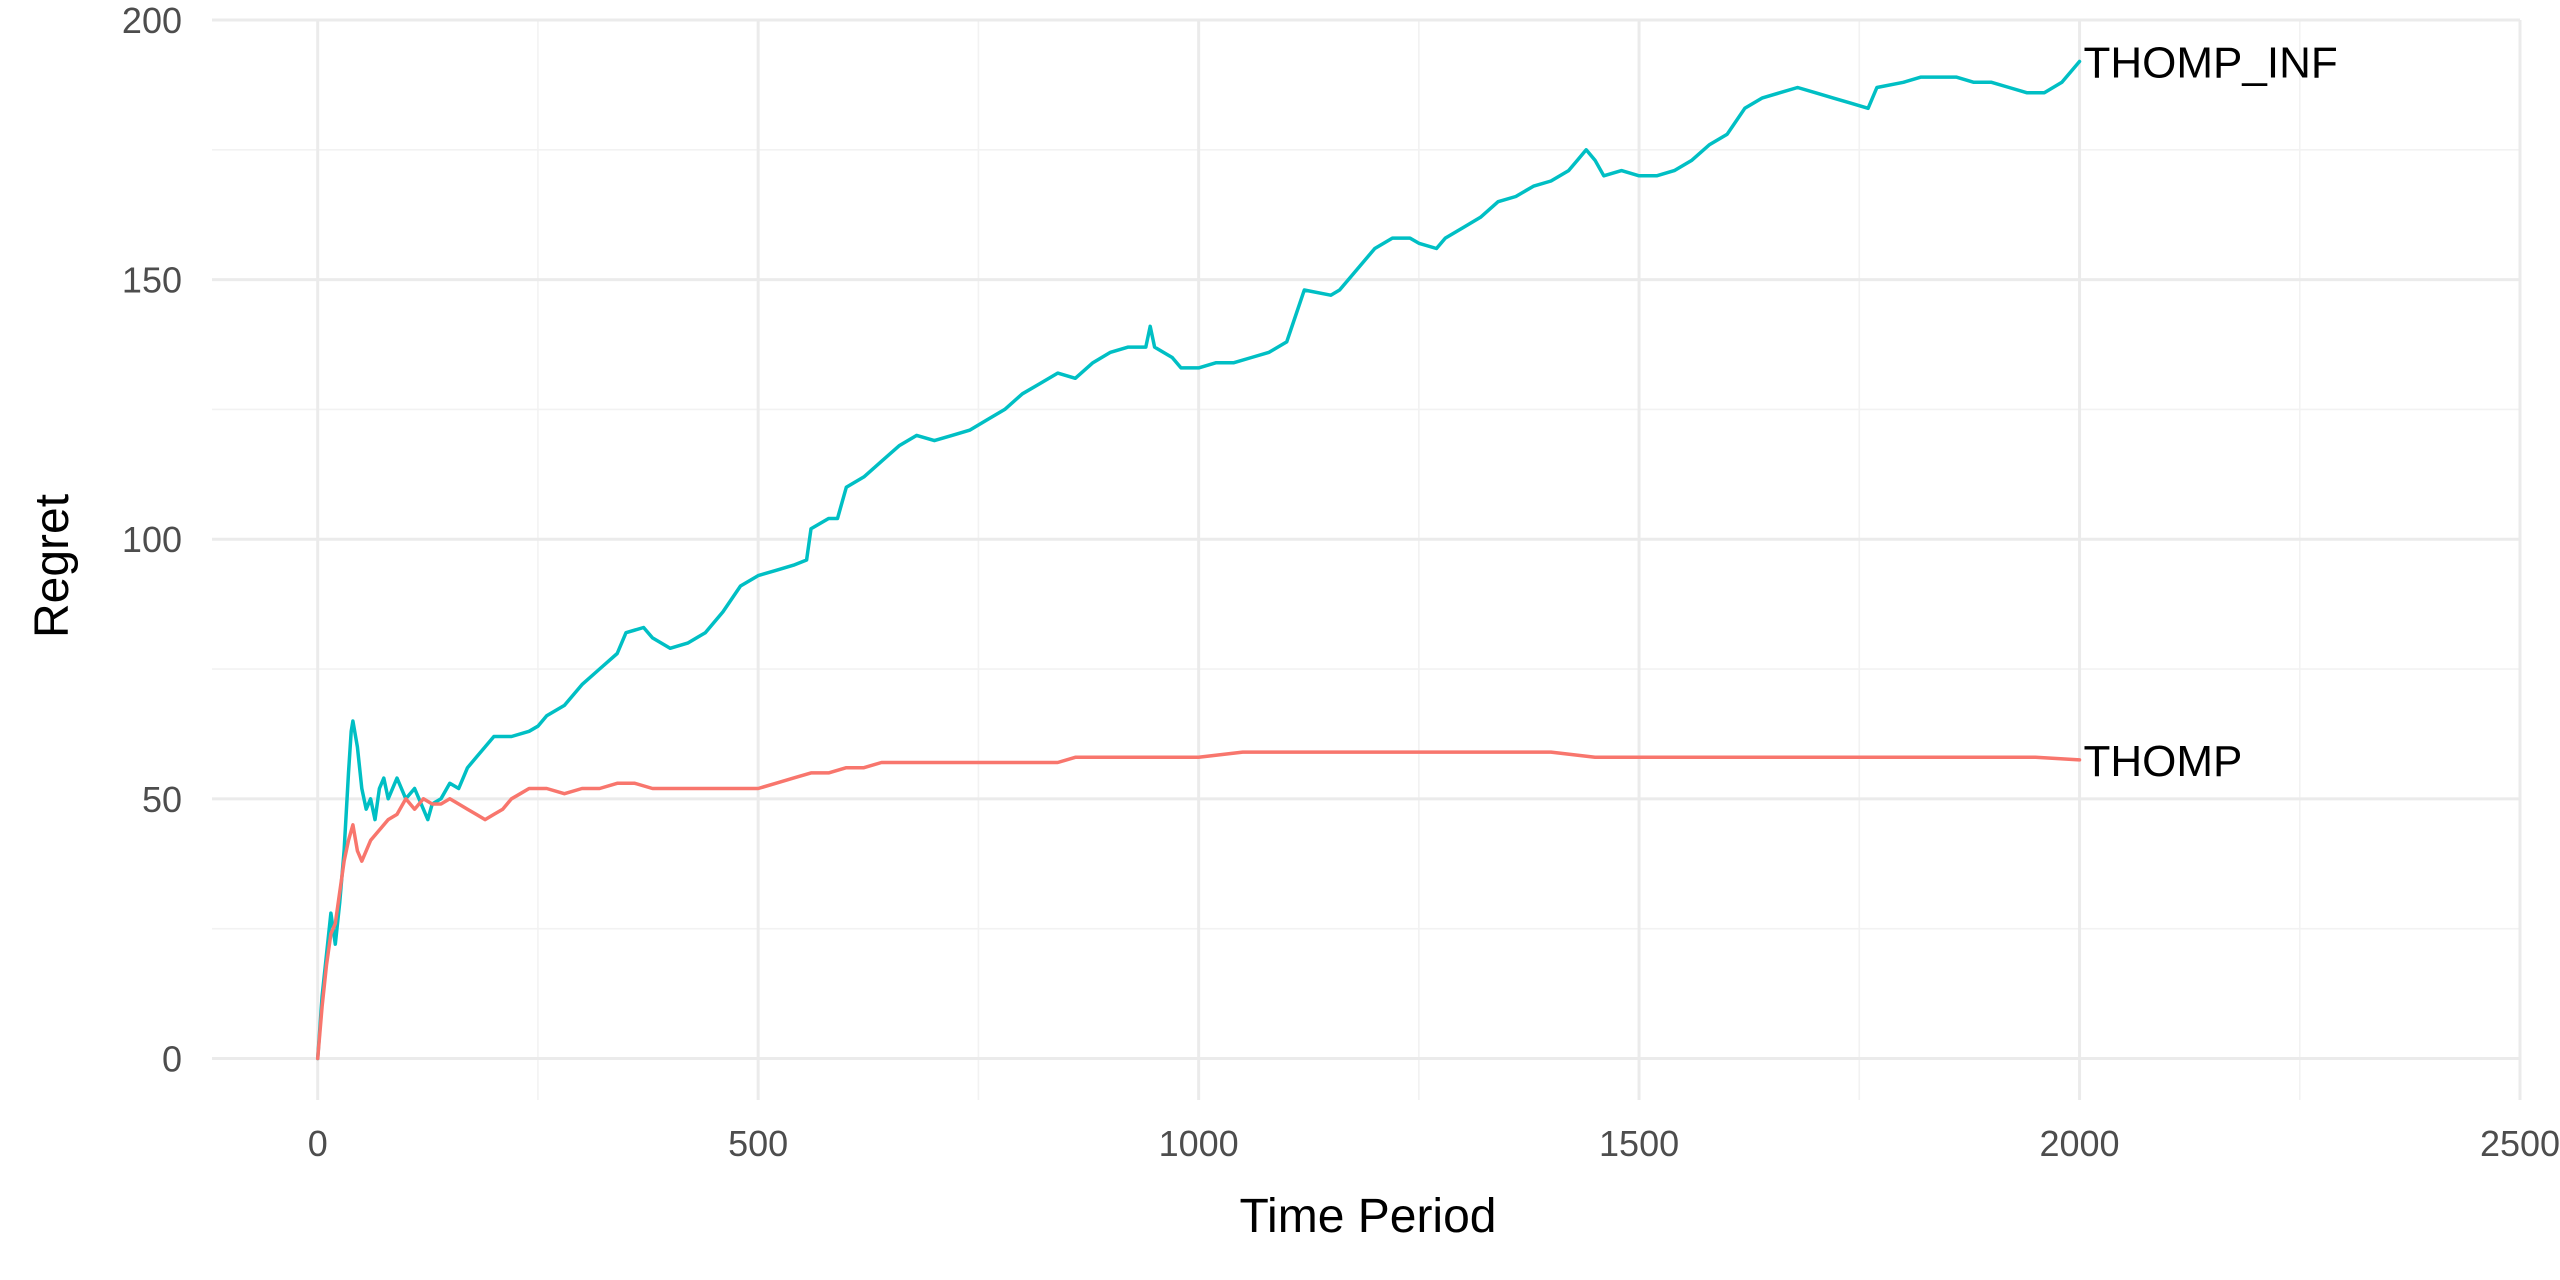 The width and height of the screenshot is (2560, 1280). I want to click on y-tick-label: 150, so click(152, 280).